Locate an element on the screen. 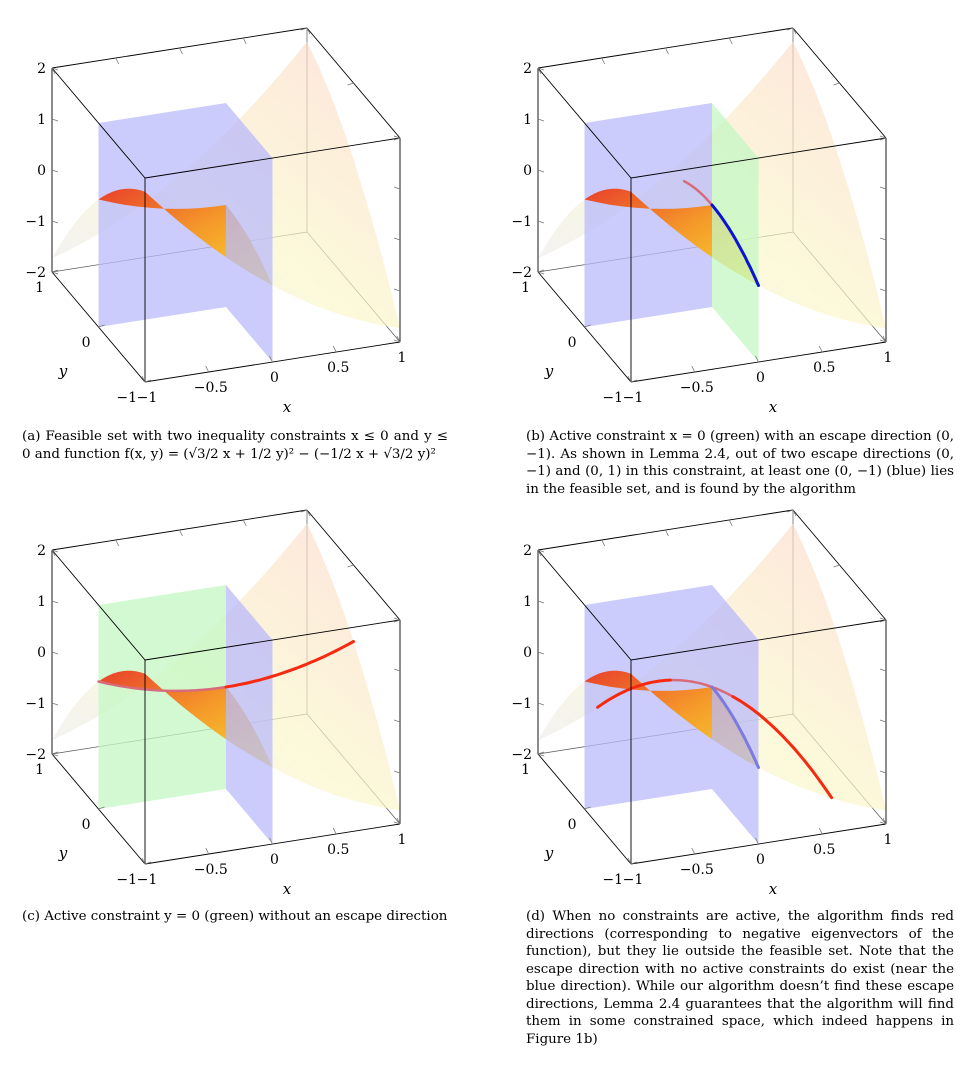  direction-blue is located at coordinates (735, 727).